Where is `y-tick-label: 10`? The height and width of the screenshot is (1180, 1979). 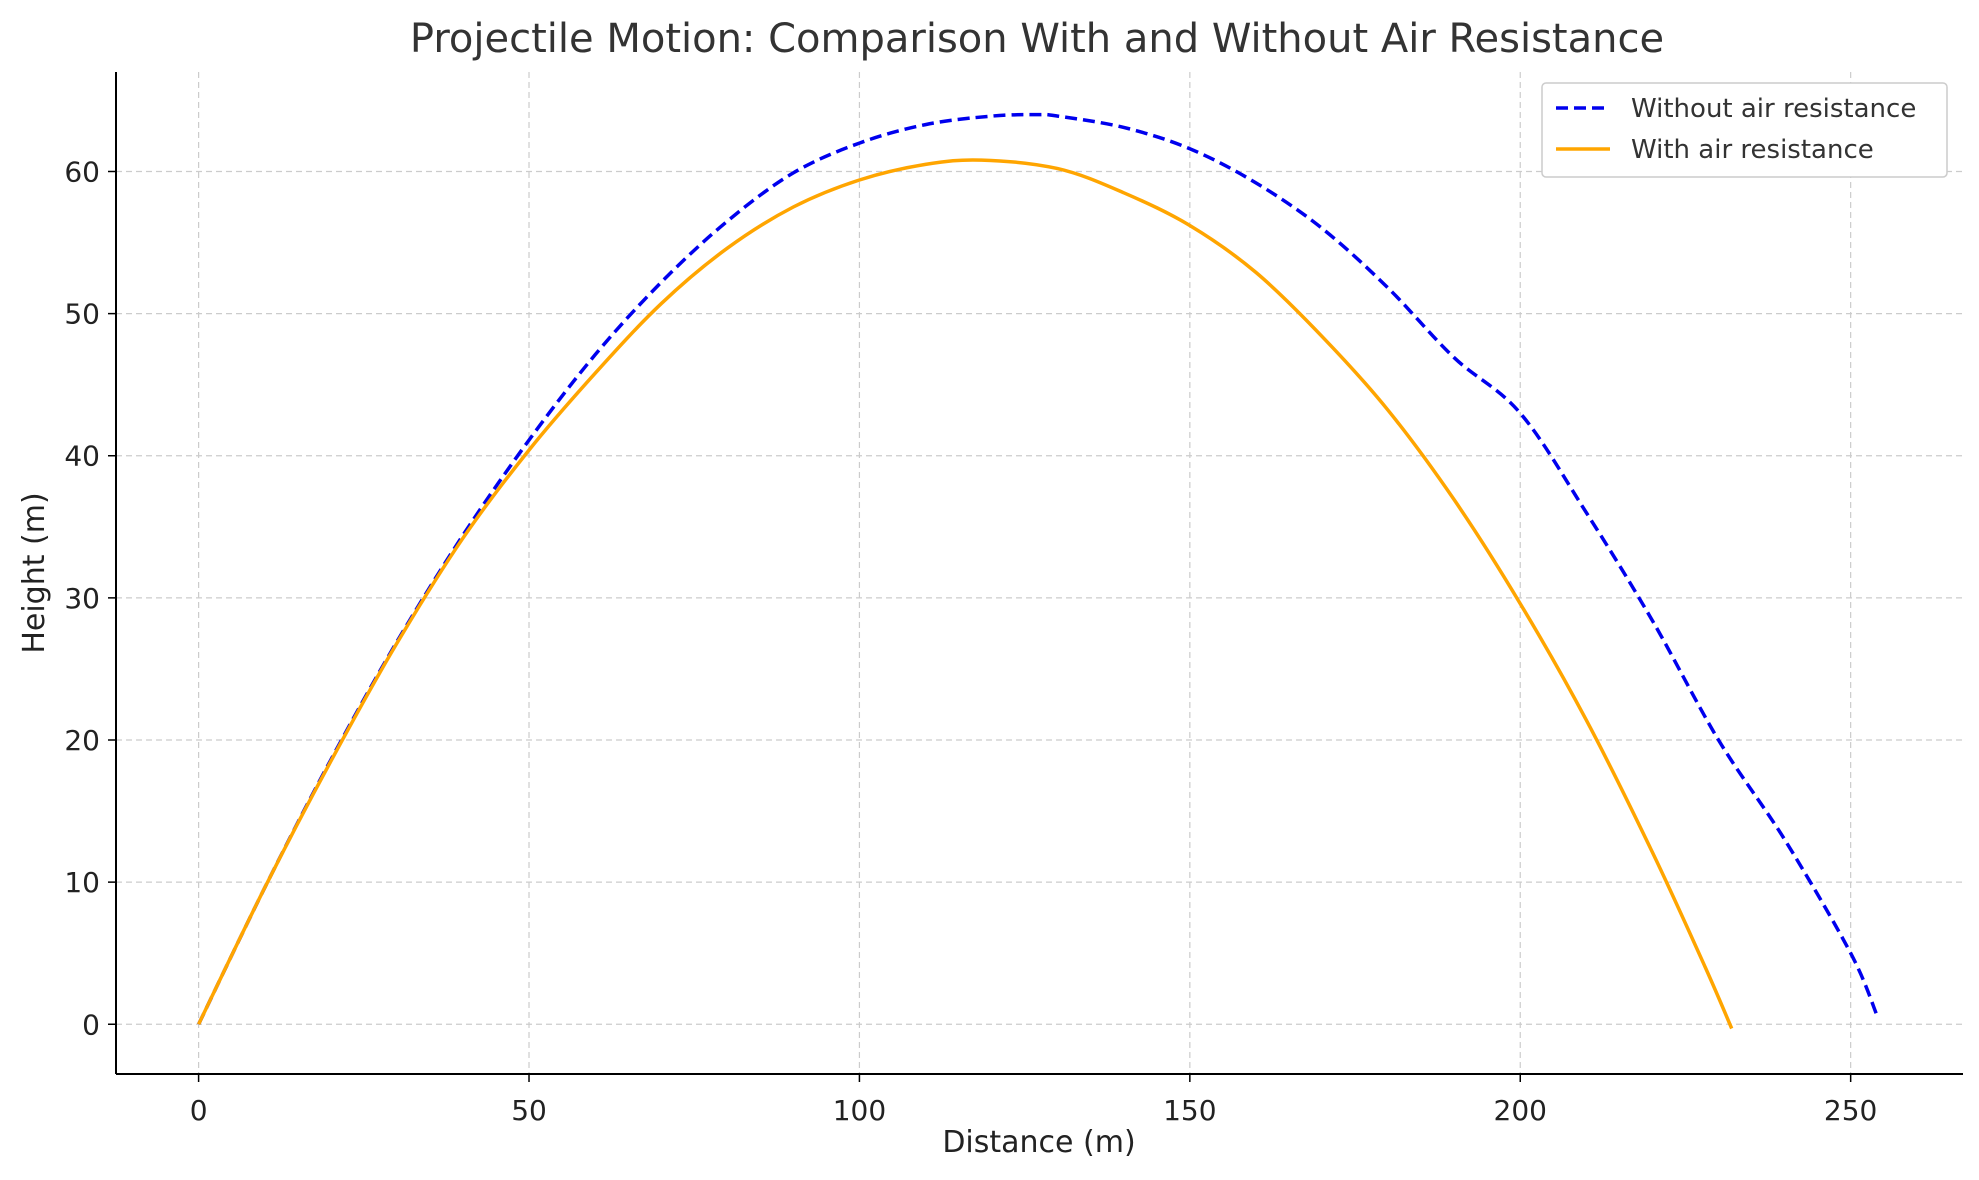 y-tick-label: 10 is located at coordinates (82, 882).